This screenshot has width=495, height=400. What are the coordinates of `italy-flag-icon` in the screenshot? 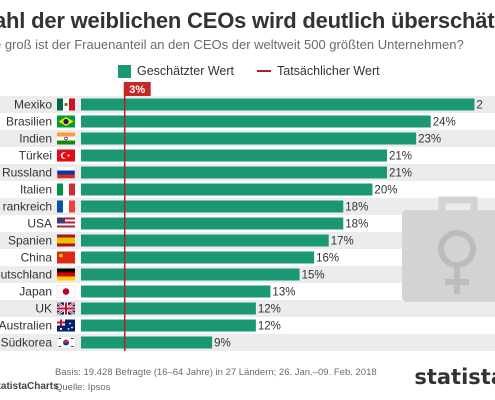 It's located at (66, 189).